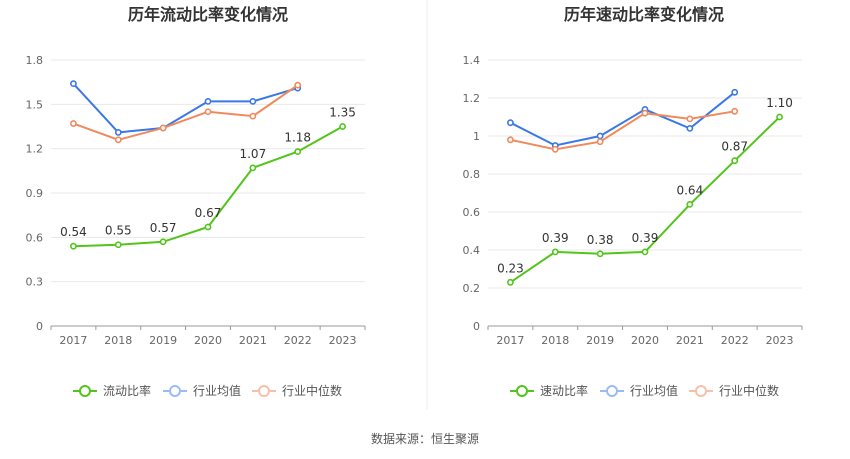 This screenshot has height=459, width=850. Describe the element at coordinates (252, 154) in the screenshot. I see `data-label: 1.07` at that location.